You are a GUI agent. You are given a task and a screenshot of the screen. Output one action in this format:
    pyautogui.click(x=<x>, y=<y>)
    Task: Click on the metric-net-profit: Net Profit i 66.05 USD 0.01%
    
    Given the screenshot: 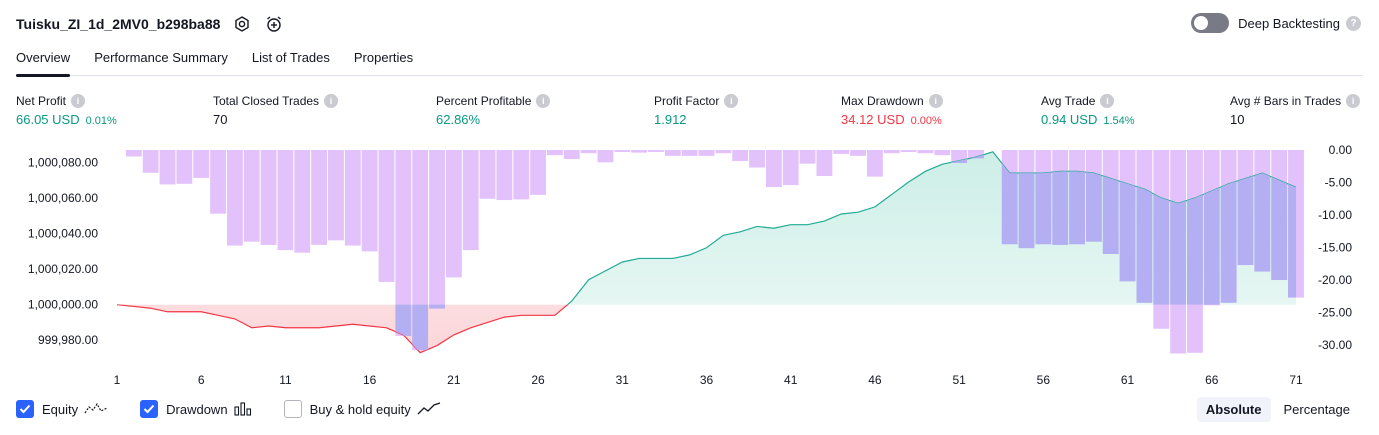 What is the action you would take?
    pyautogui.click(x=66, y=110)
    